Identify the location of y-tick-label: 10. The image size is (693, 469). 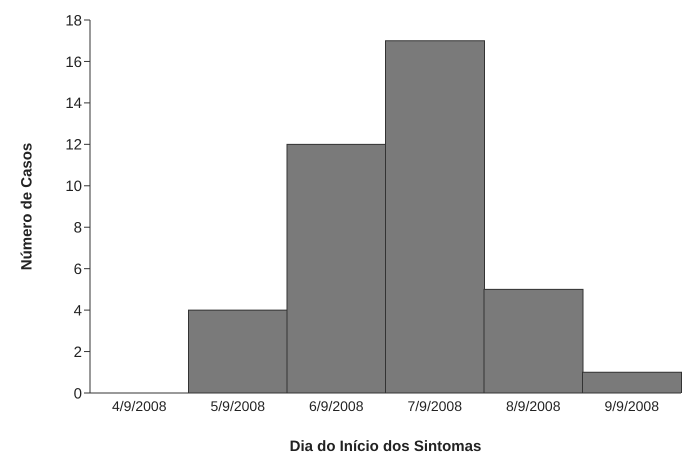
(73, 187).